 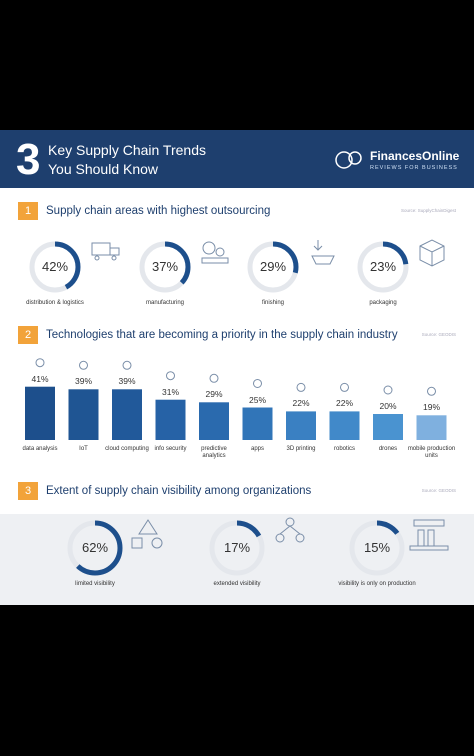 I want to click on donut-value: 23%, so click(x=383, y=266).